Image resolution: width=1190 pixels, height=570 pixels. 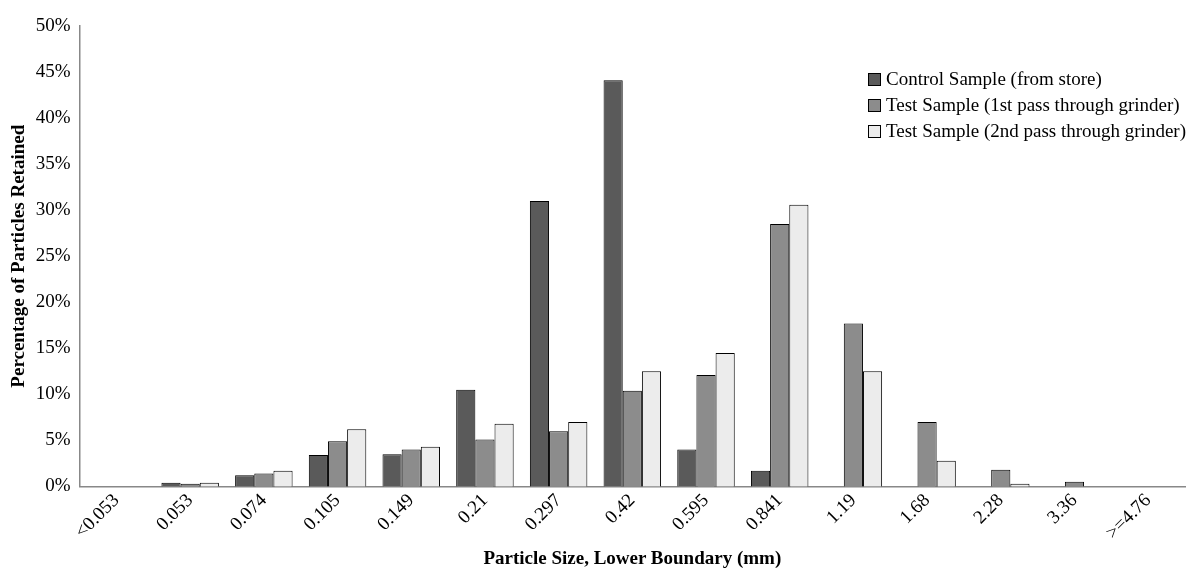 I want to click on x-tick-label: 2.28, so click(x=988, y=508).